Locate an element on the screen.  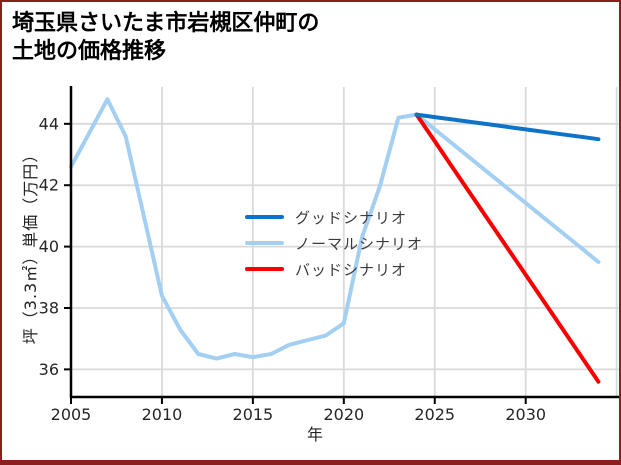
x-tick-label-2025: 2025 is located at coordinates (434, 414).